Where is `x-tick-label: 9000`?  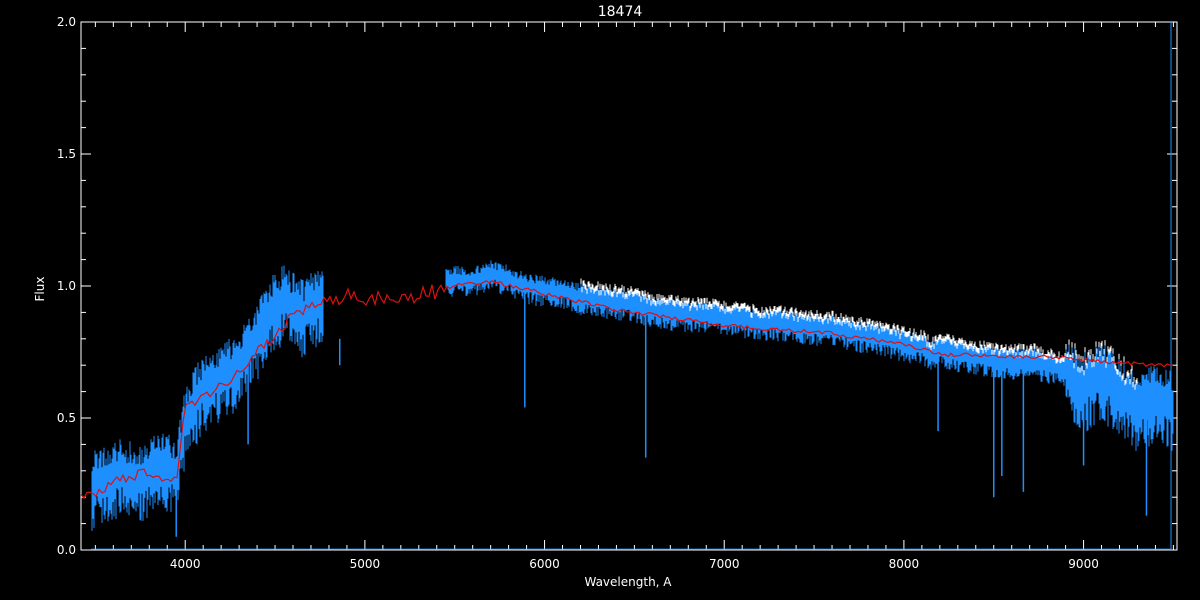
x-tick-label: 9000 is located at coordinates (1083, 564).